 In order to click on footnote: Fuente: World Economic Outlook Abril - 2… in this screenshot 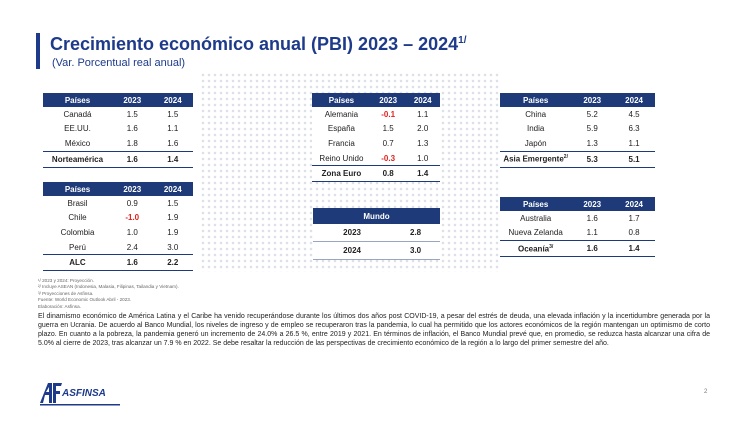, I will do `click(85, 300)`.